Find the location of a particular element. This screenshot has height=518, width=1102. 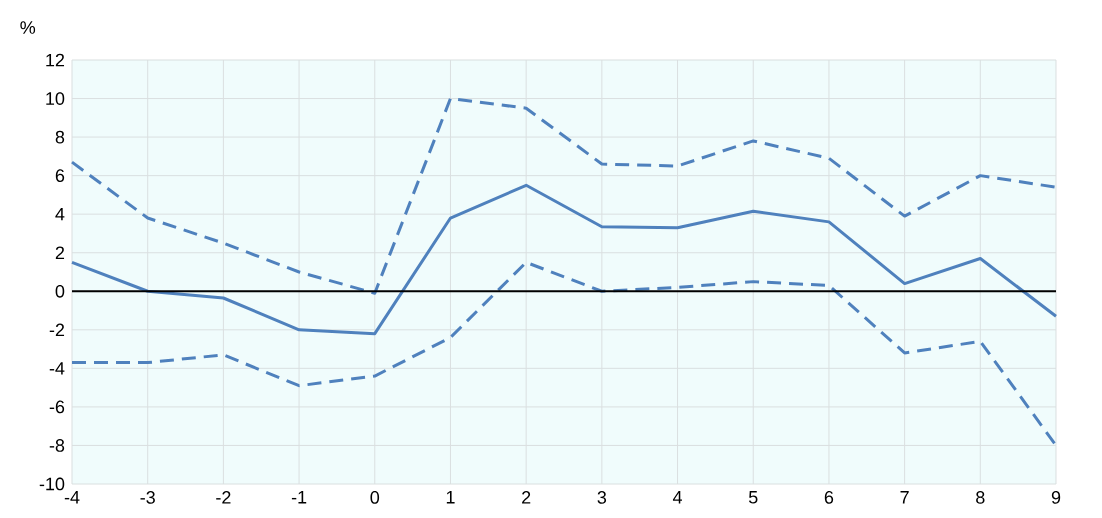

y-tick-label: -2 is located at coordinates (57, 330).